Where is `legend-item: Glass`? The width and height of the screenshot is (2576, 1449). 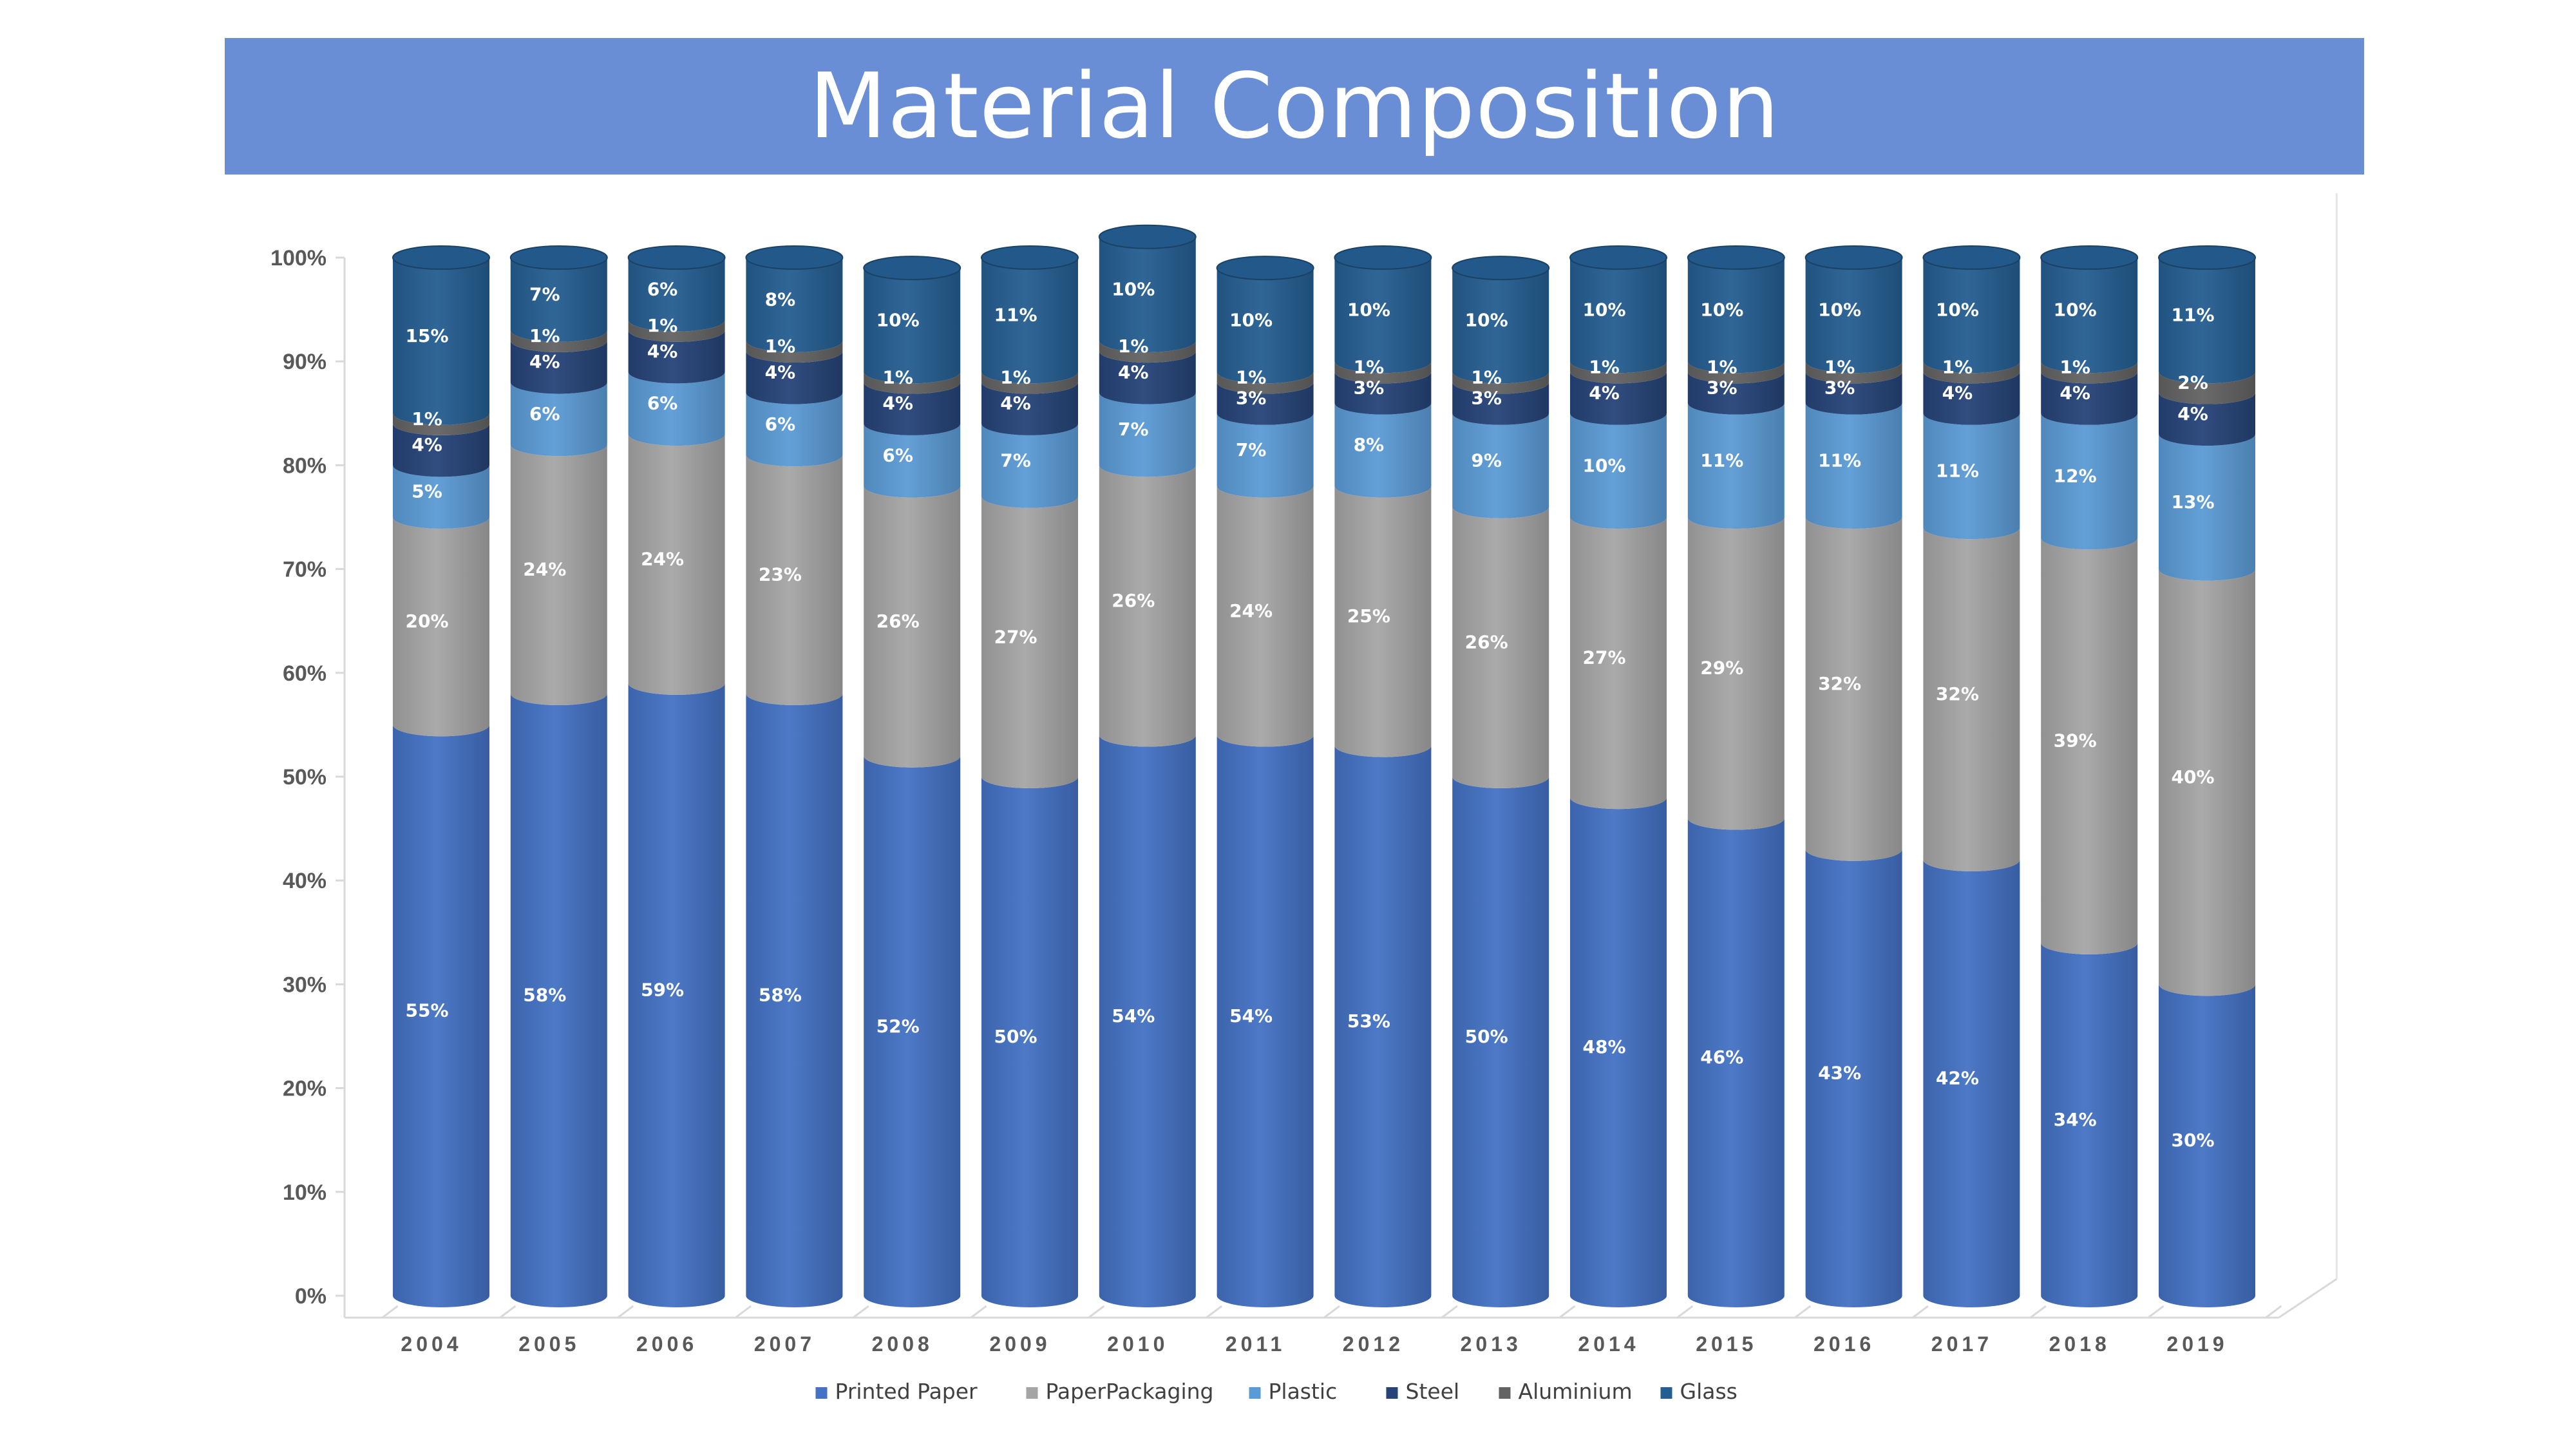 legend-item: Glass is located at coordinates (1699, 1391).